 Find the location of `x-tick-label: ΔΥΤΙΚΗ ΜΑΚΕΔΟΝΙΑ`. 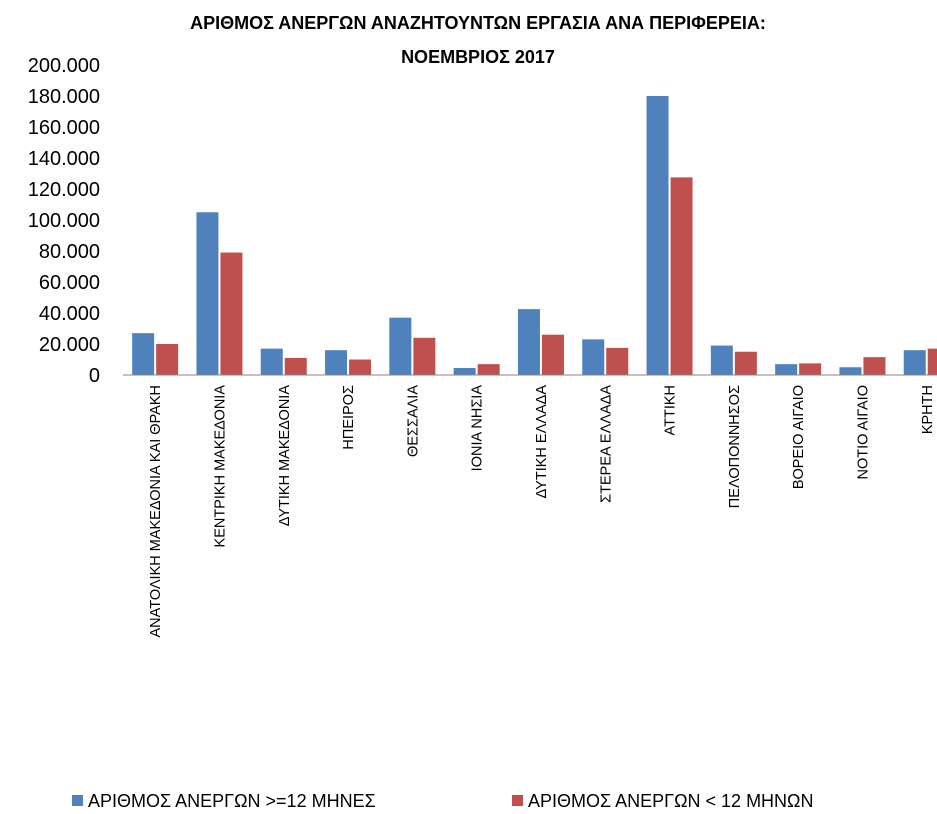

x-tick-label: ΔΥΤΙΚΗ ΜΑΚΕΔΟΝΙΑ is located at coordinates (285, 456).